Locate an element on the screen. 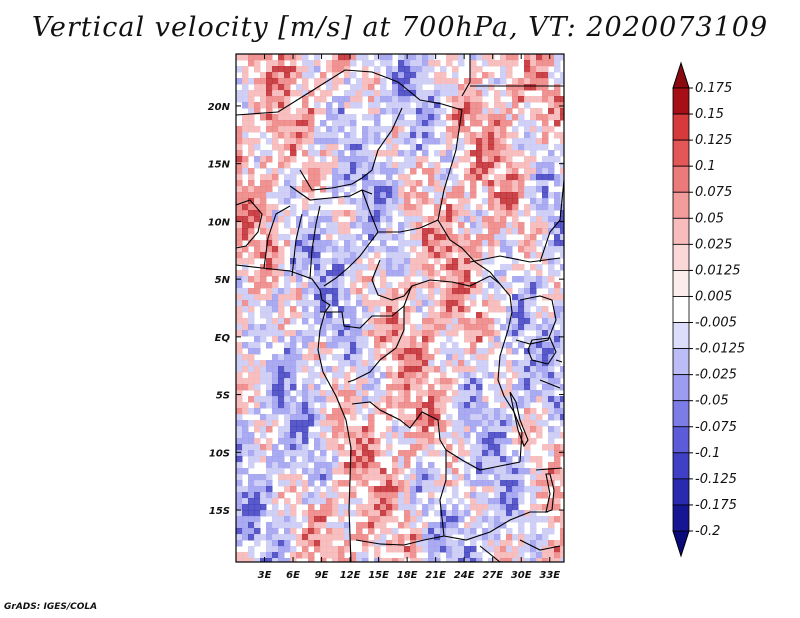  border-benin is located at coordinates (315, 242).